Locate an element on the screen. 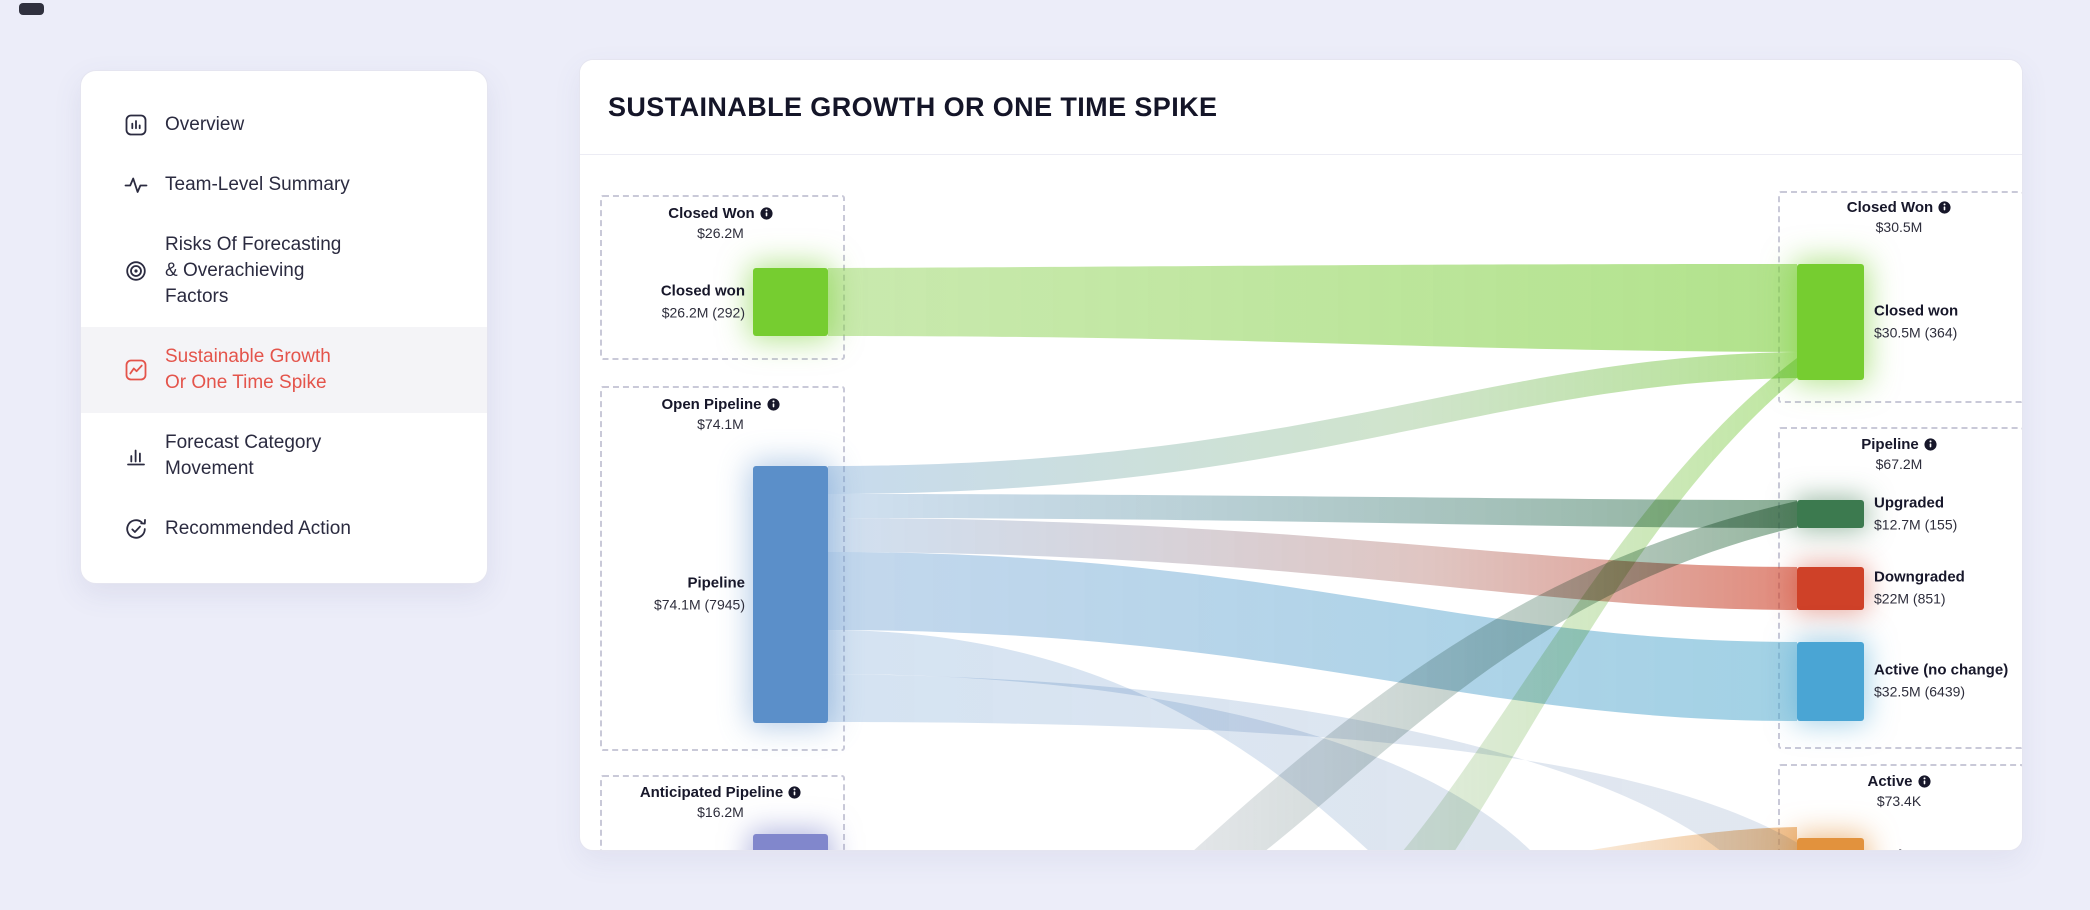 This screenshot has height=910, width=2090. sidebar-item-overview: Overview is located at coordinates (284, 125).